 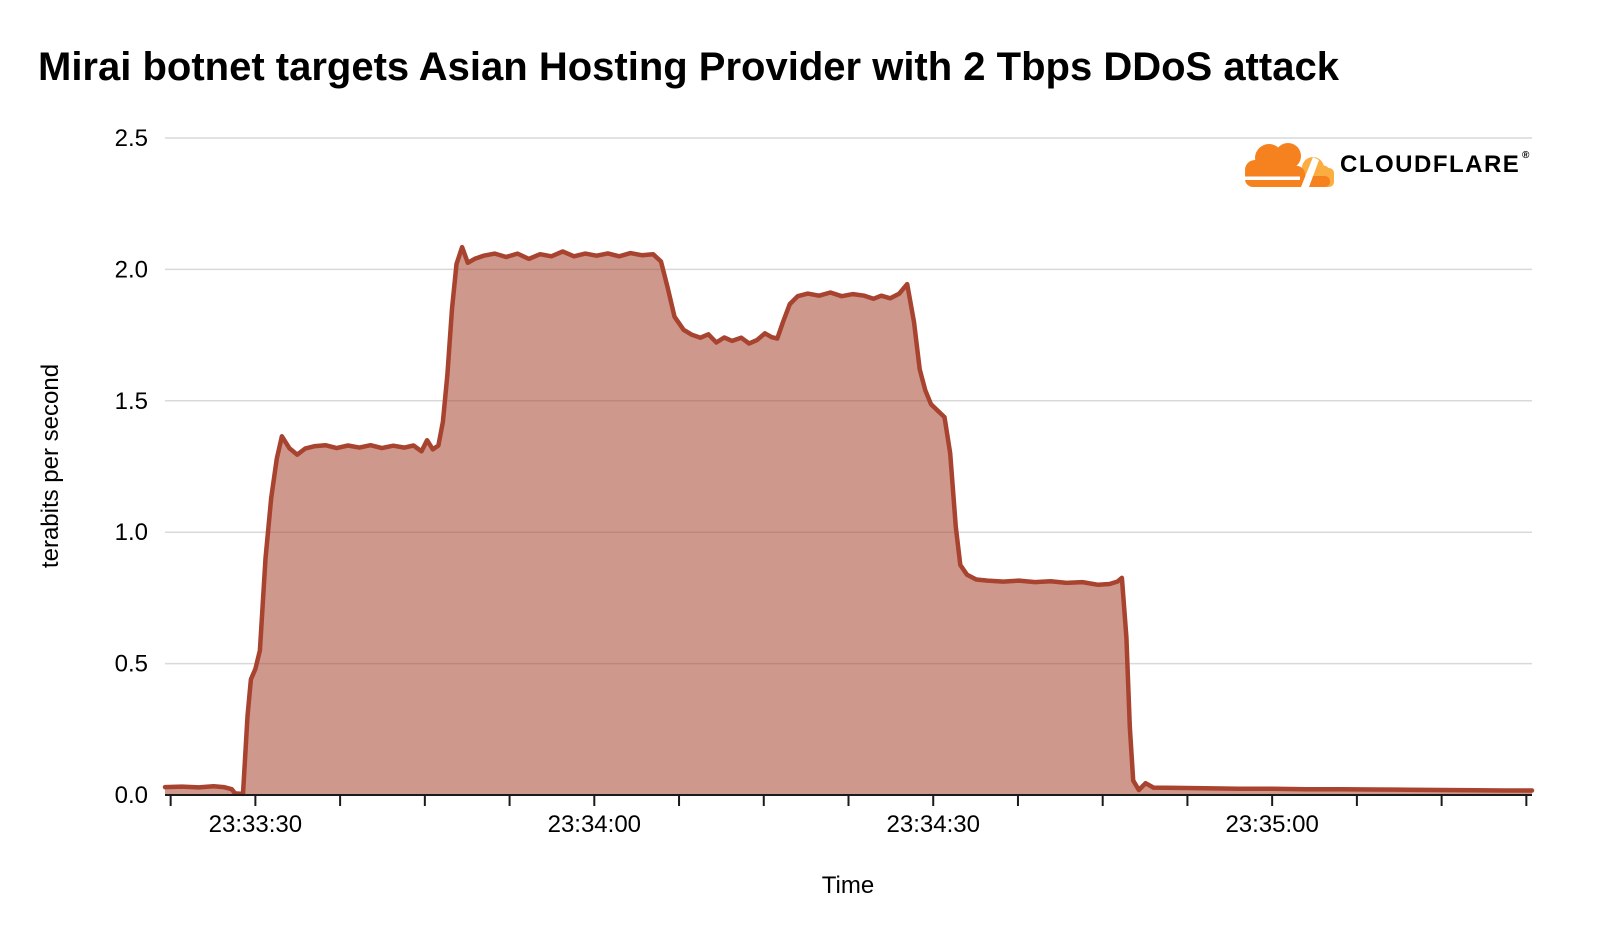 What do you see at coordinates (1271, 824) in the screenshot?
I see `x-tick-label: 23:35:00` at bounding box center [1271, 824].